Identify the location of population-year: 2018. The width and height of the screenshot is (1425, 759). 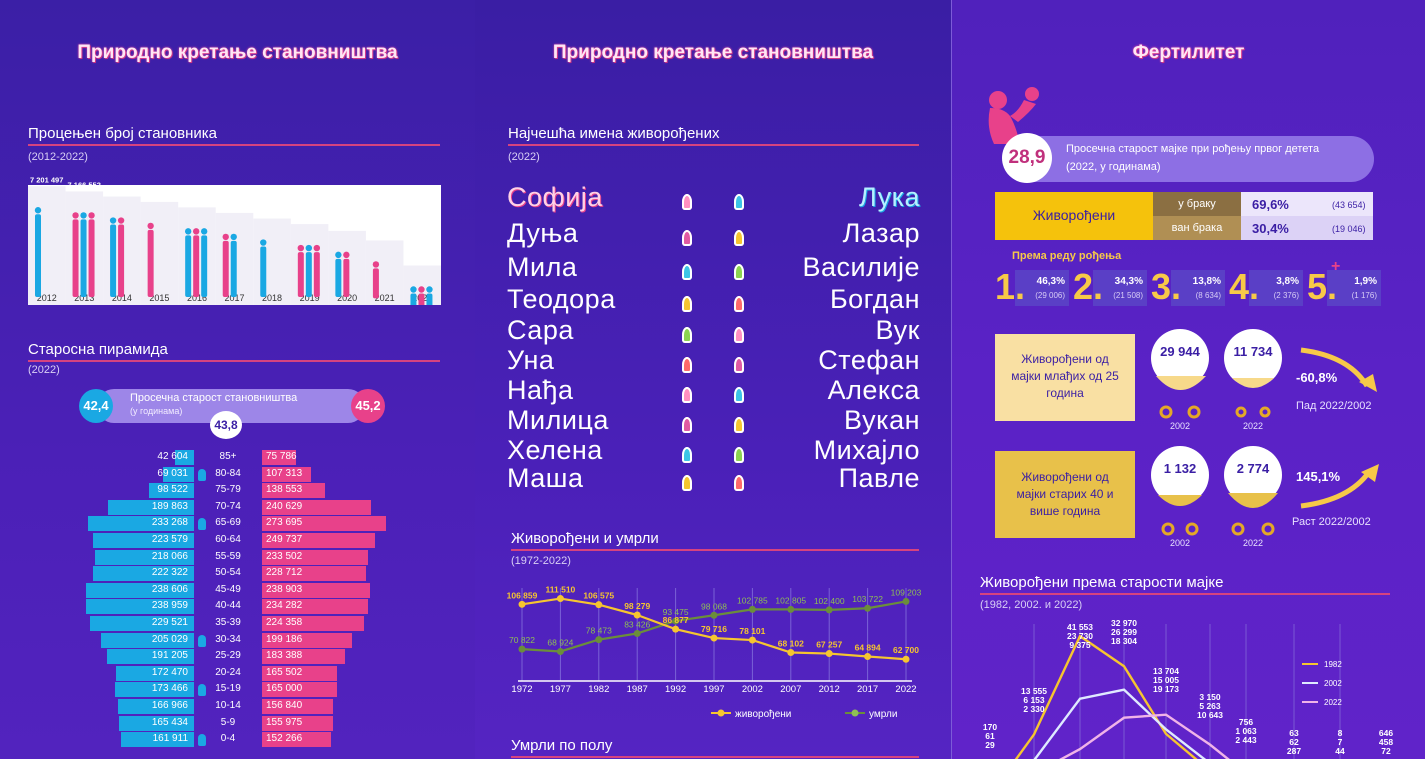
(272, 298).